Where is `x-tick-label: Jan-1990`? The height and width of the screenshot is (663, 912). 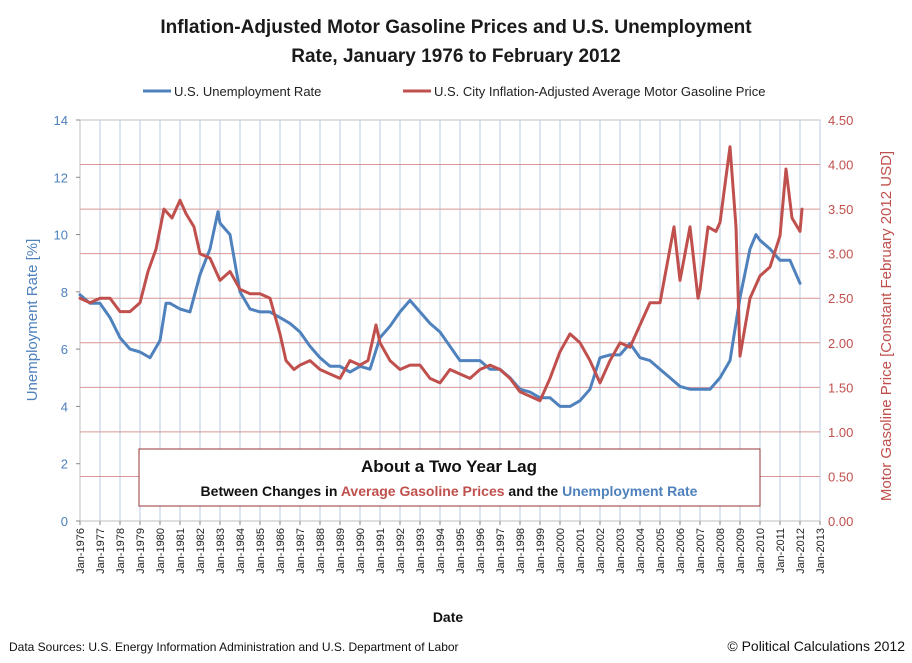
x-tick-label: Jan-1990 is located at coordinates (361, 551).